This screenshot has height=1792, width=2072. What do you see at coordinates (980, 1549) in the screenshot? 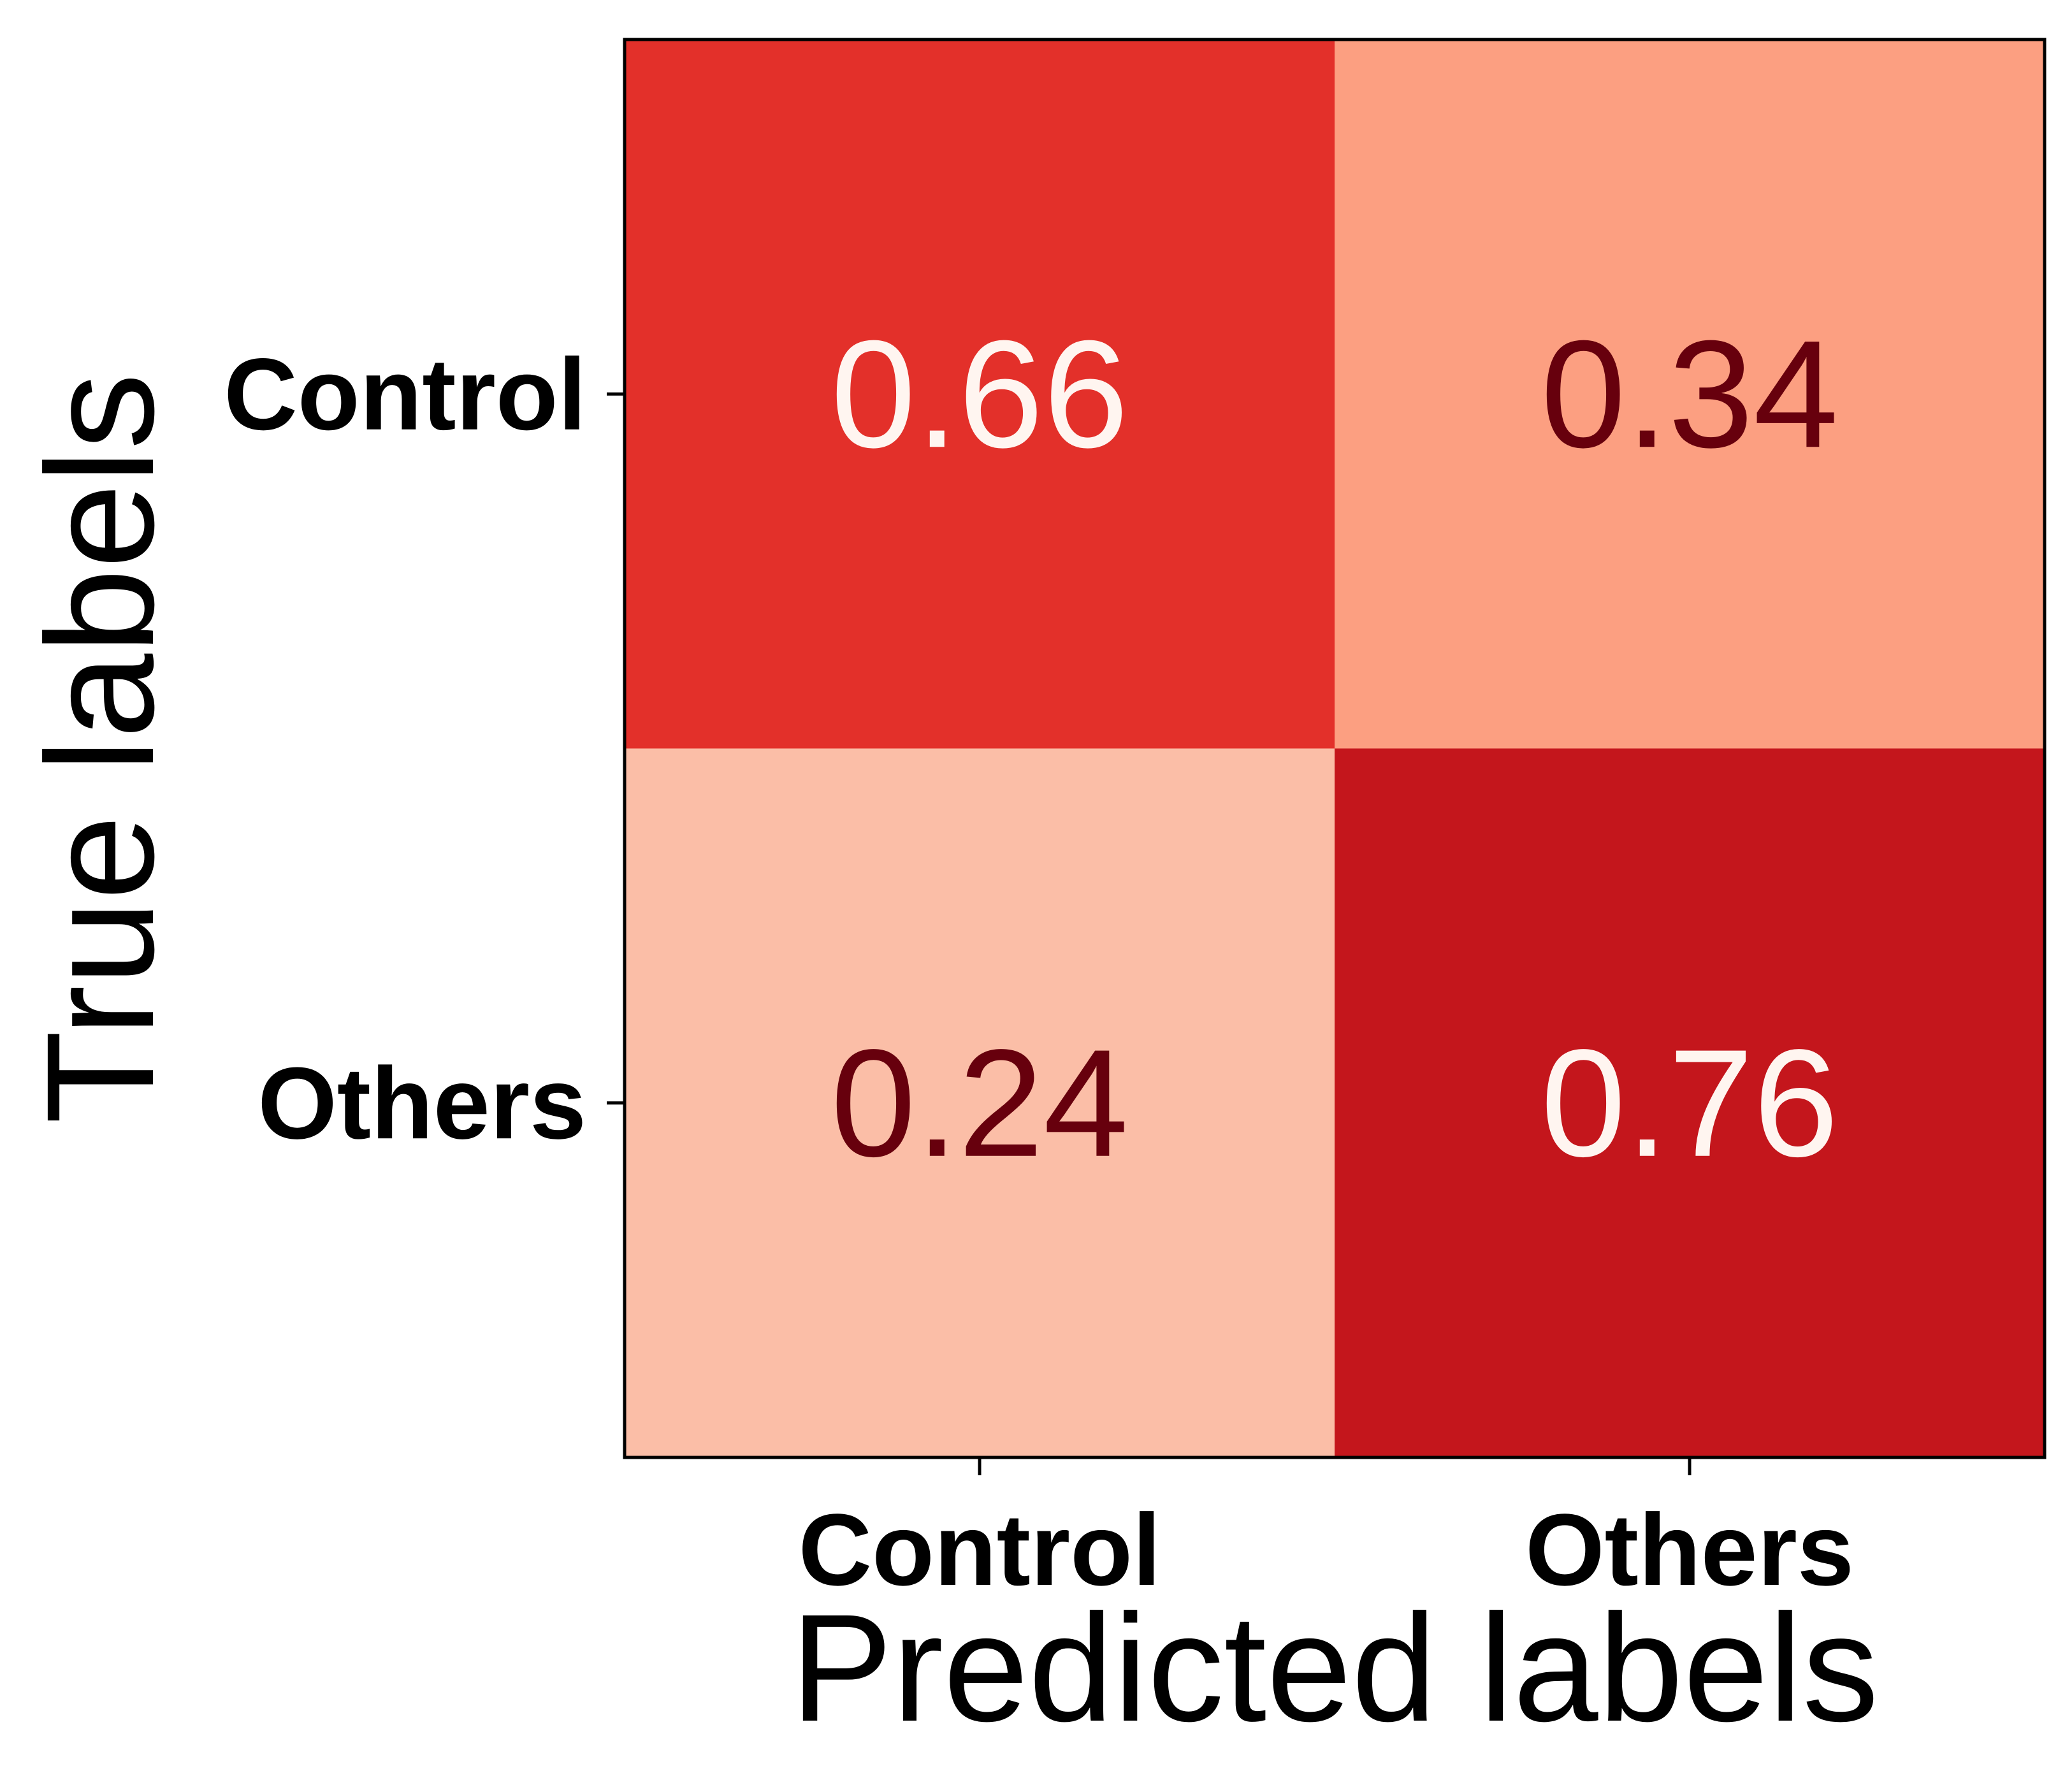
I see `x-tick-label-control: Control` at bounding box center [980, 1549].